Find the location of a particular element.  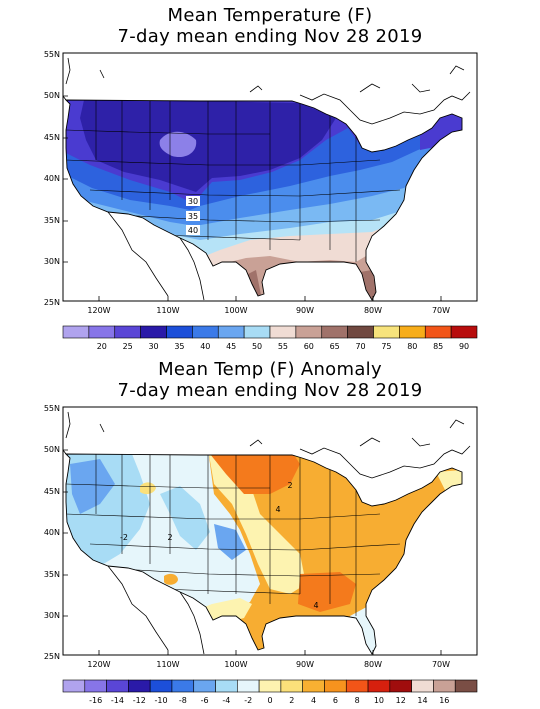

map2-lat-labels: 55N 50N 45N 40N 35N 30N 25N is located at coordinates (52, 532).